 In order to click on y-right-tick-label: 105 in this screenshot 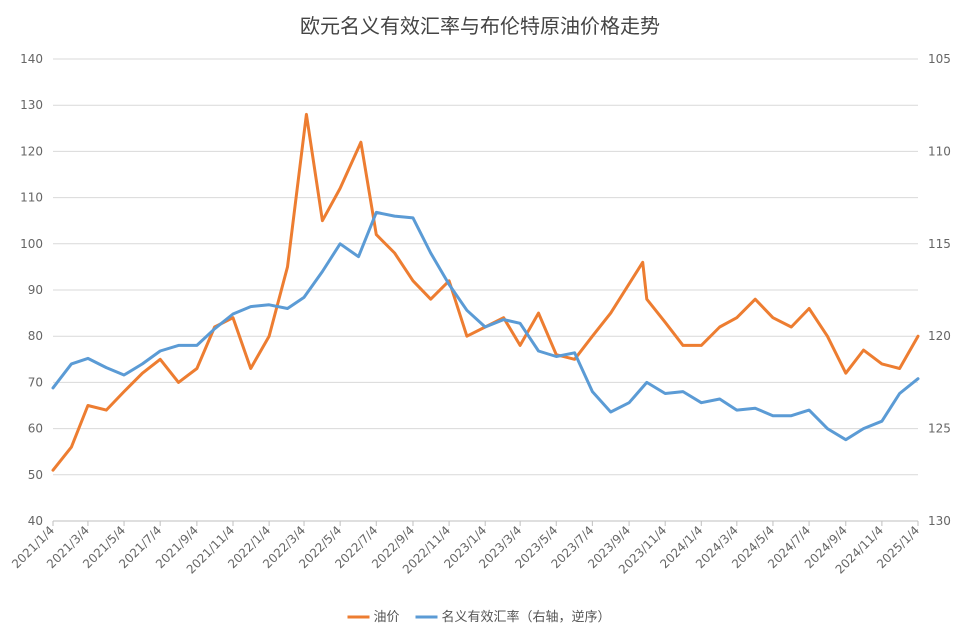, I will do `click(939, 59)`.